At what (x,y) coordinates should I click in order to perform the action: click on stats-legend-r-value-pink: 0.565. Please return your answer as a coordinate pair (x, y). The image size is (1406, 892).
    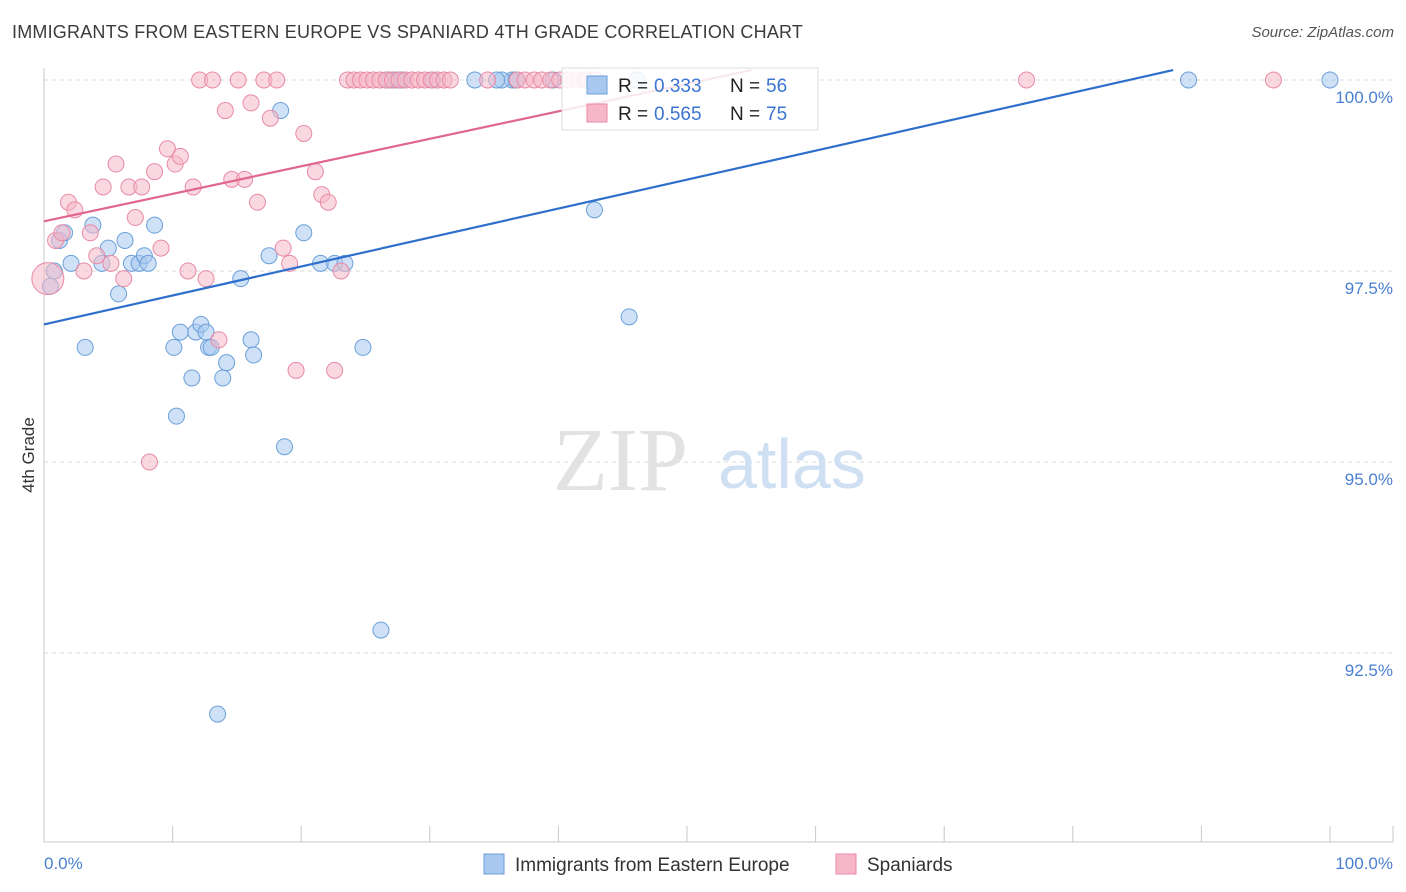
    Looking at the image, I should click on (678, 114).